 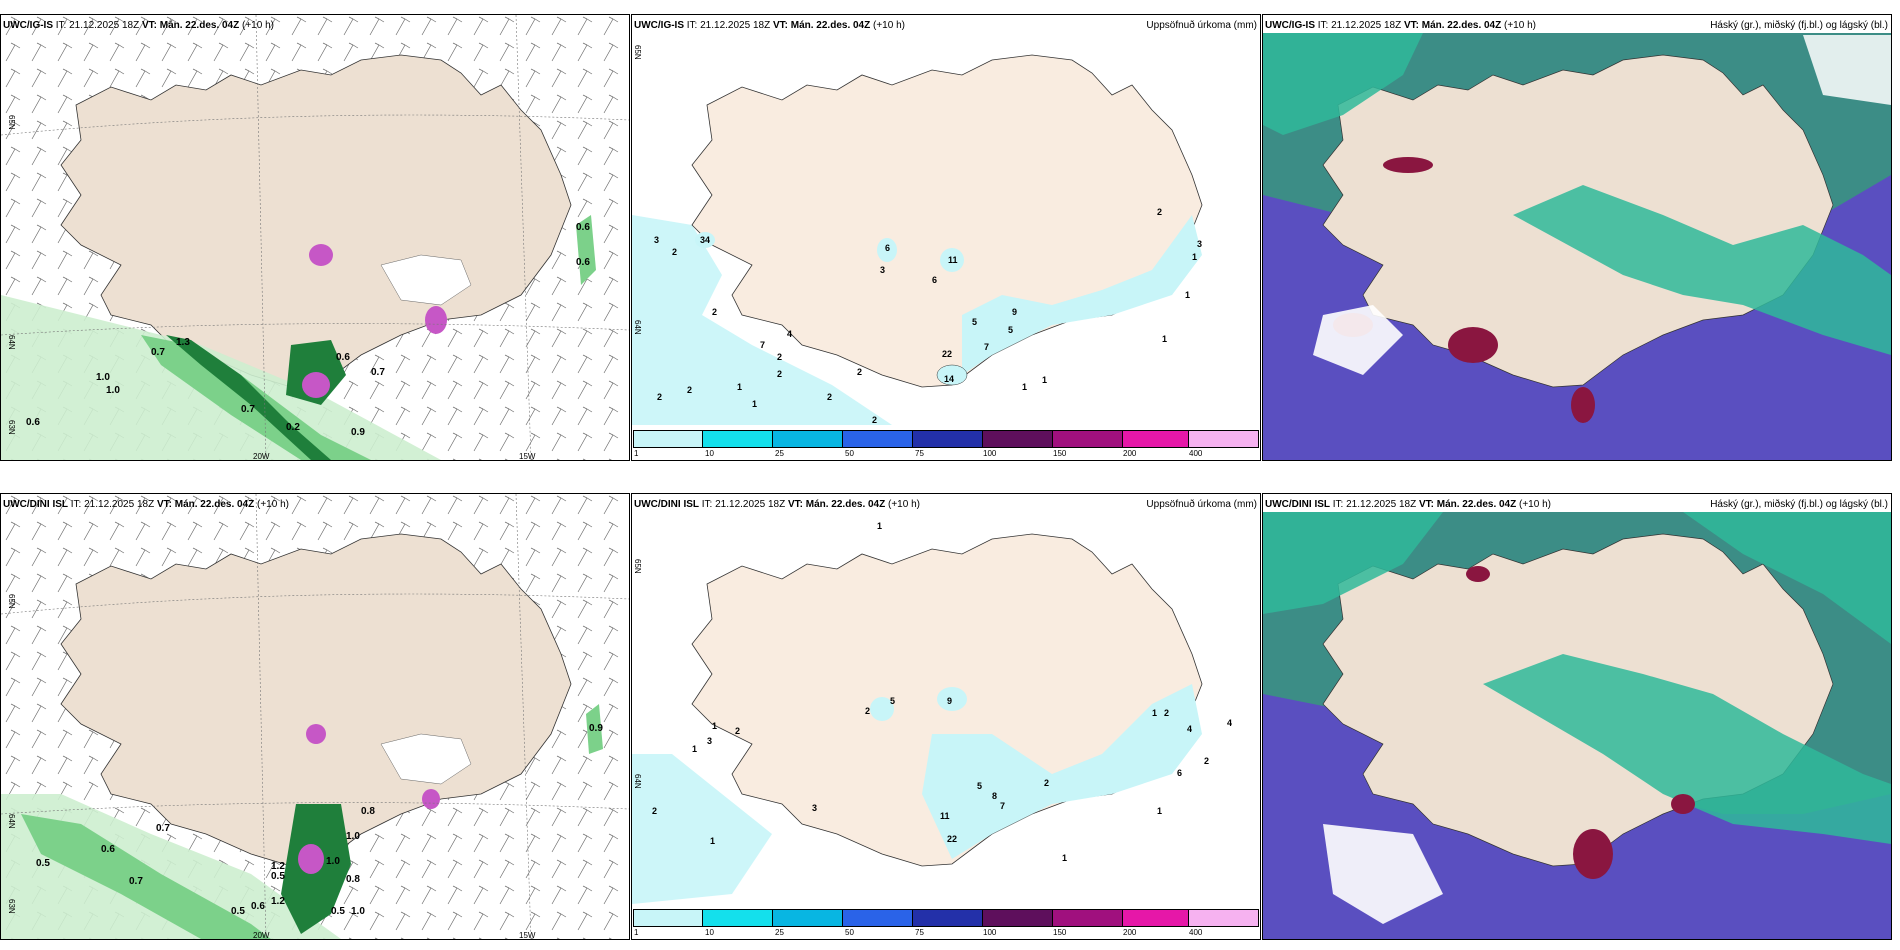 What do you see at coordinates (358, 432) in the screenshot?
I see `svg-text: 0.9` at bounding box center [358, 432].